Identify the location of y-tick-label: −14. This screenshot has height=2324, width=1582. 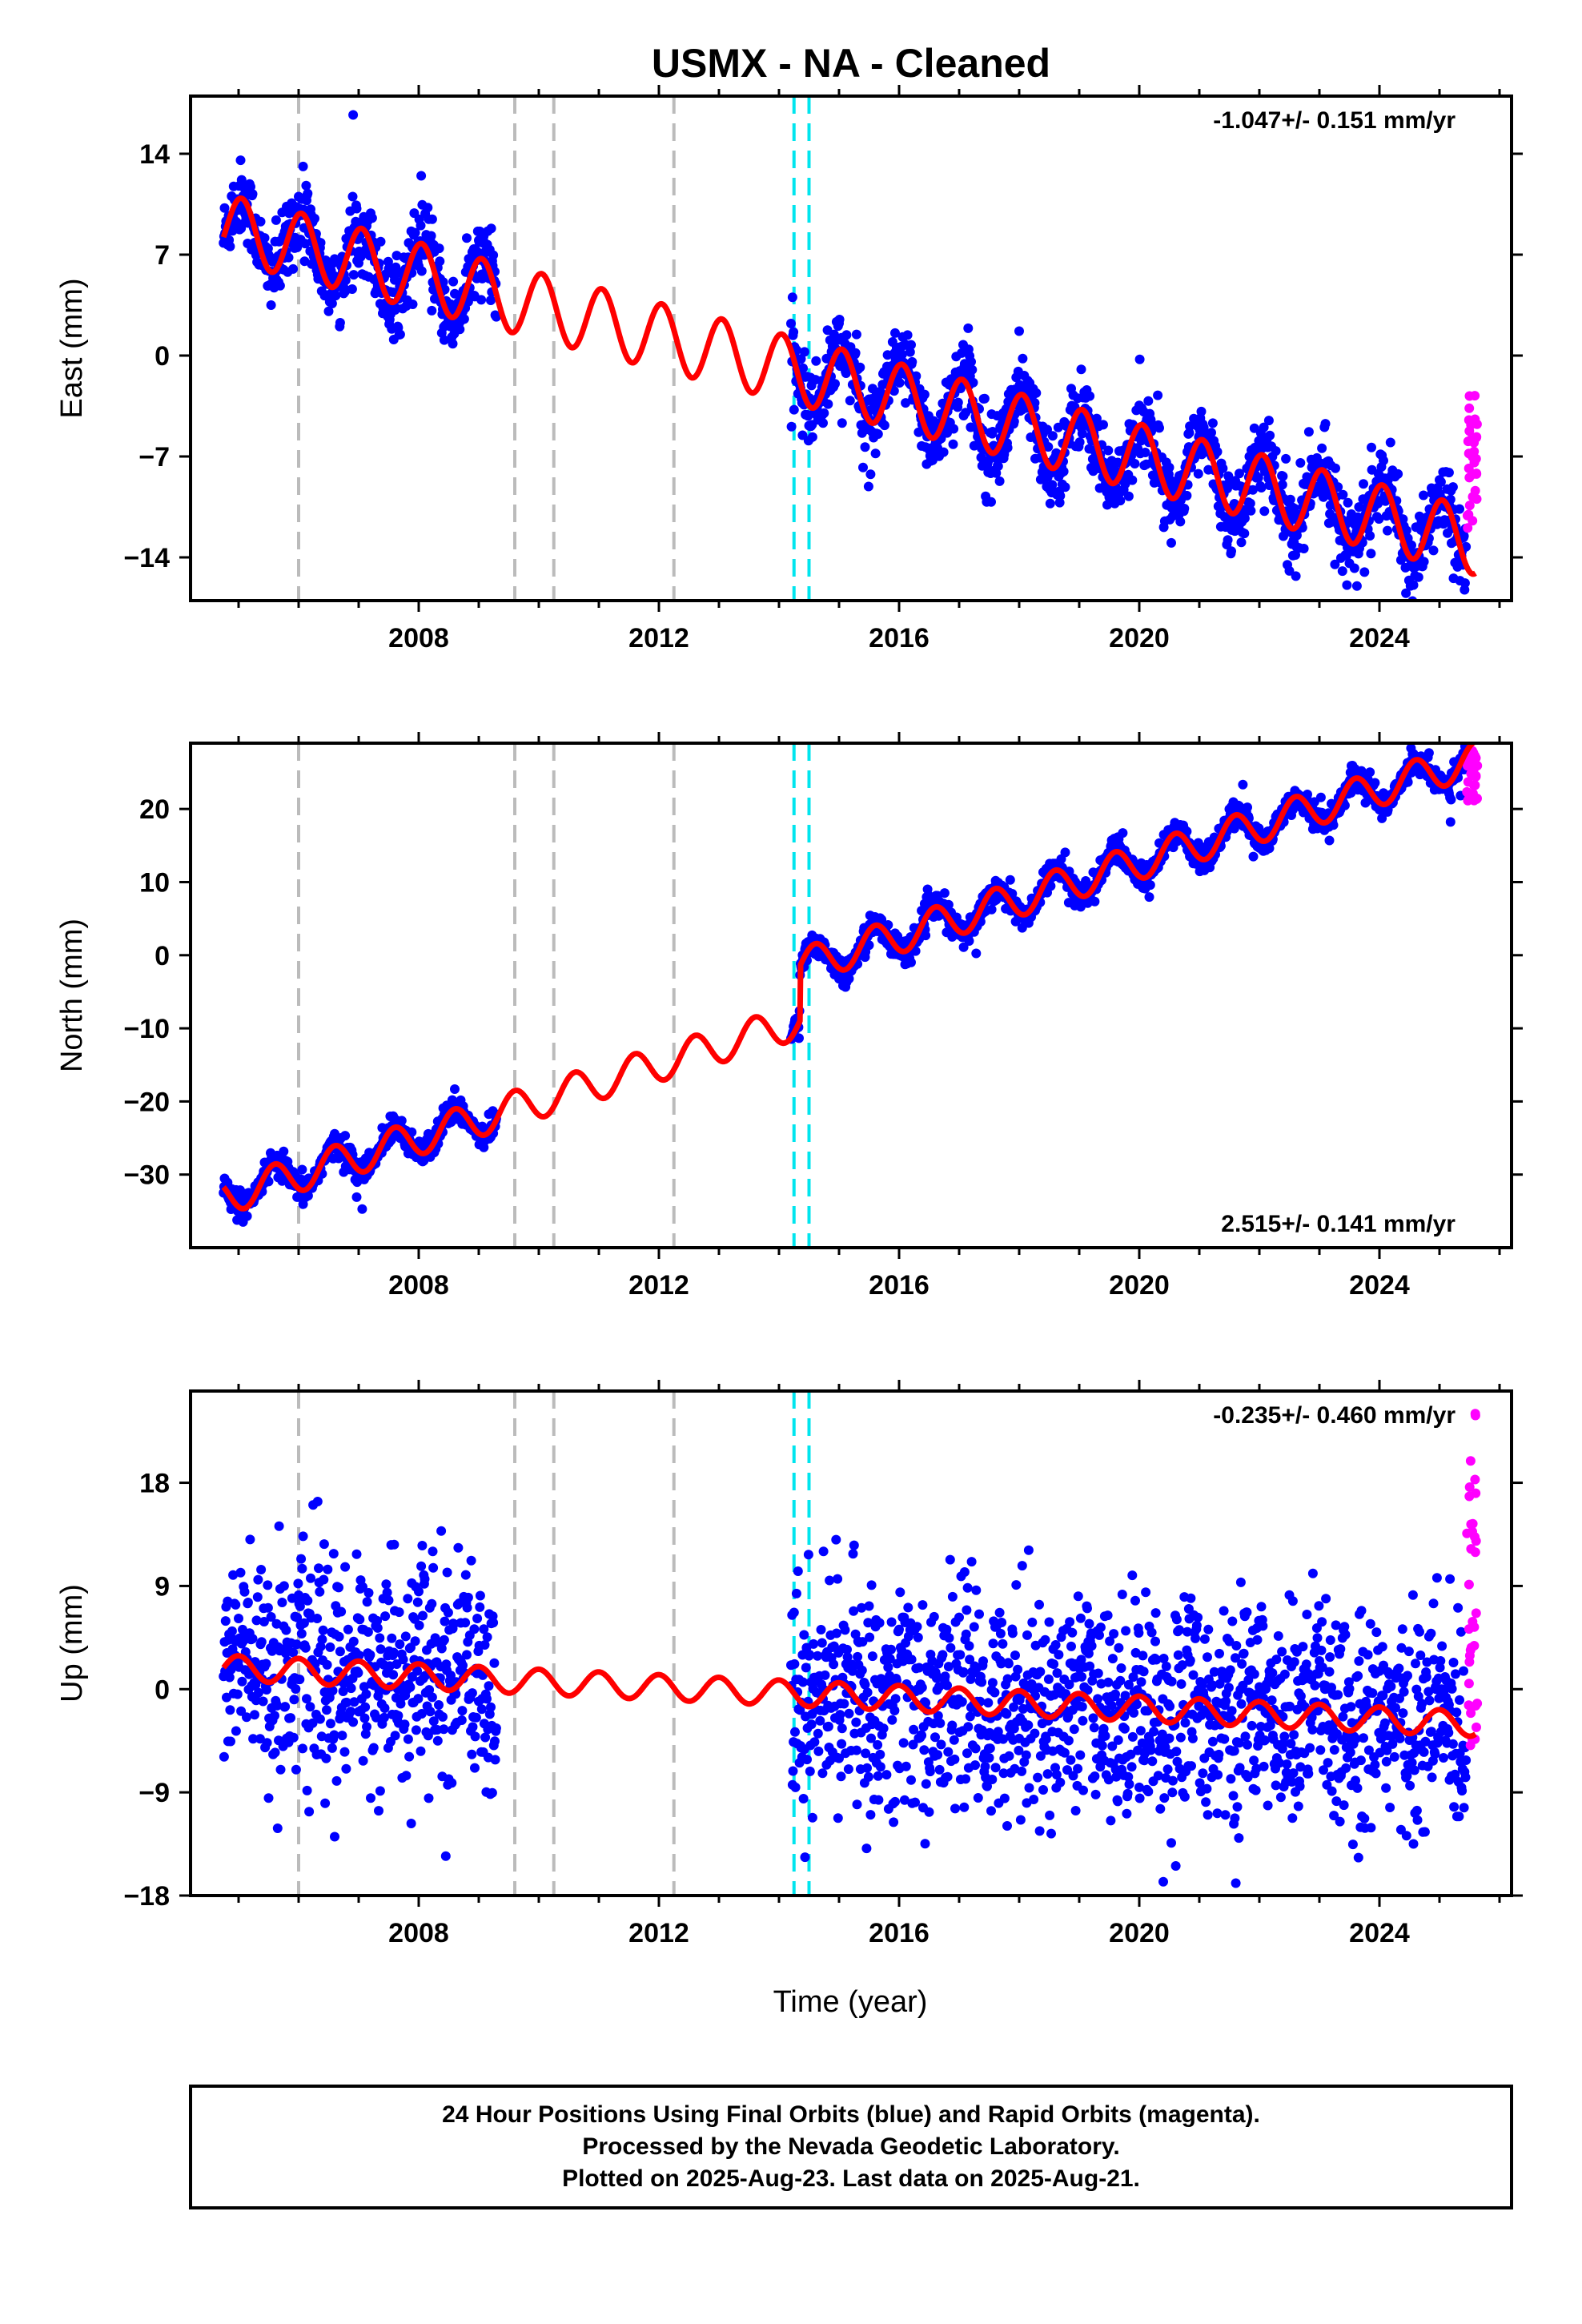
(146, 558).